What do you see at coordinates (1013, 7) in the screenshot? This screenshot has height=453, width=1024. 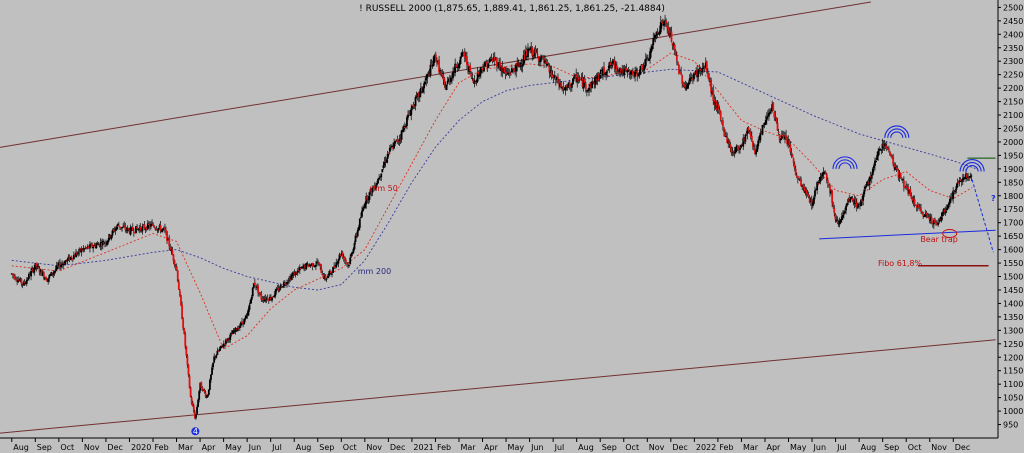 I see `y-tick-label: 2500` at bounding box center [1013, 7].